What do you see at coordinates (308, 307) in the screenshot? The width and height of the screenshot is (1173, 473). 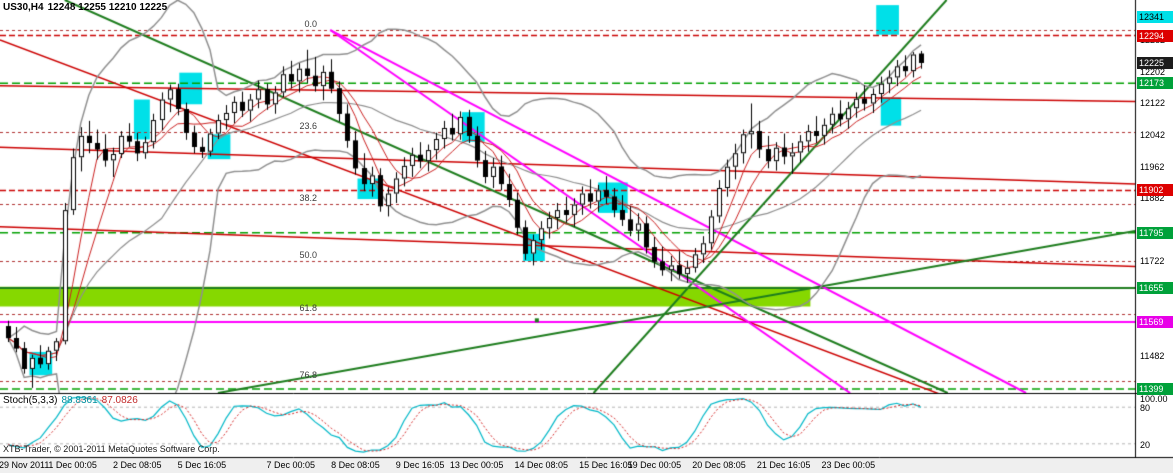 I see `fib-level-label: 61.8` at bounding box center [308, 307].